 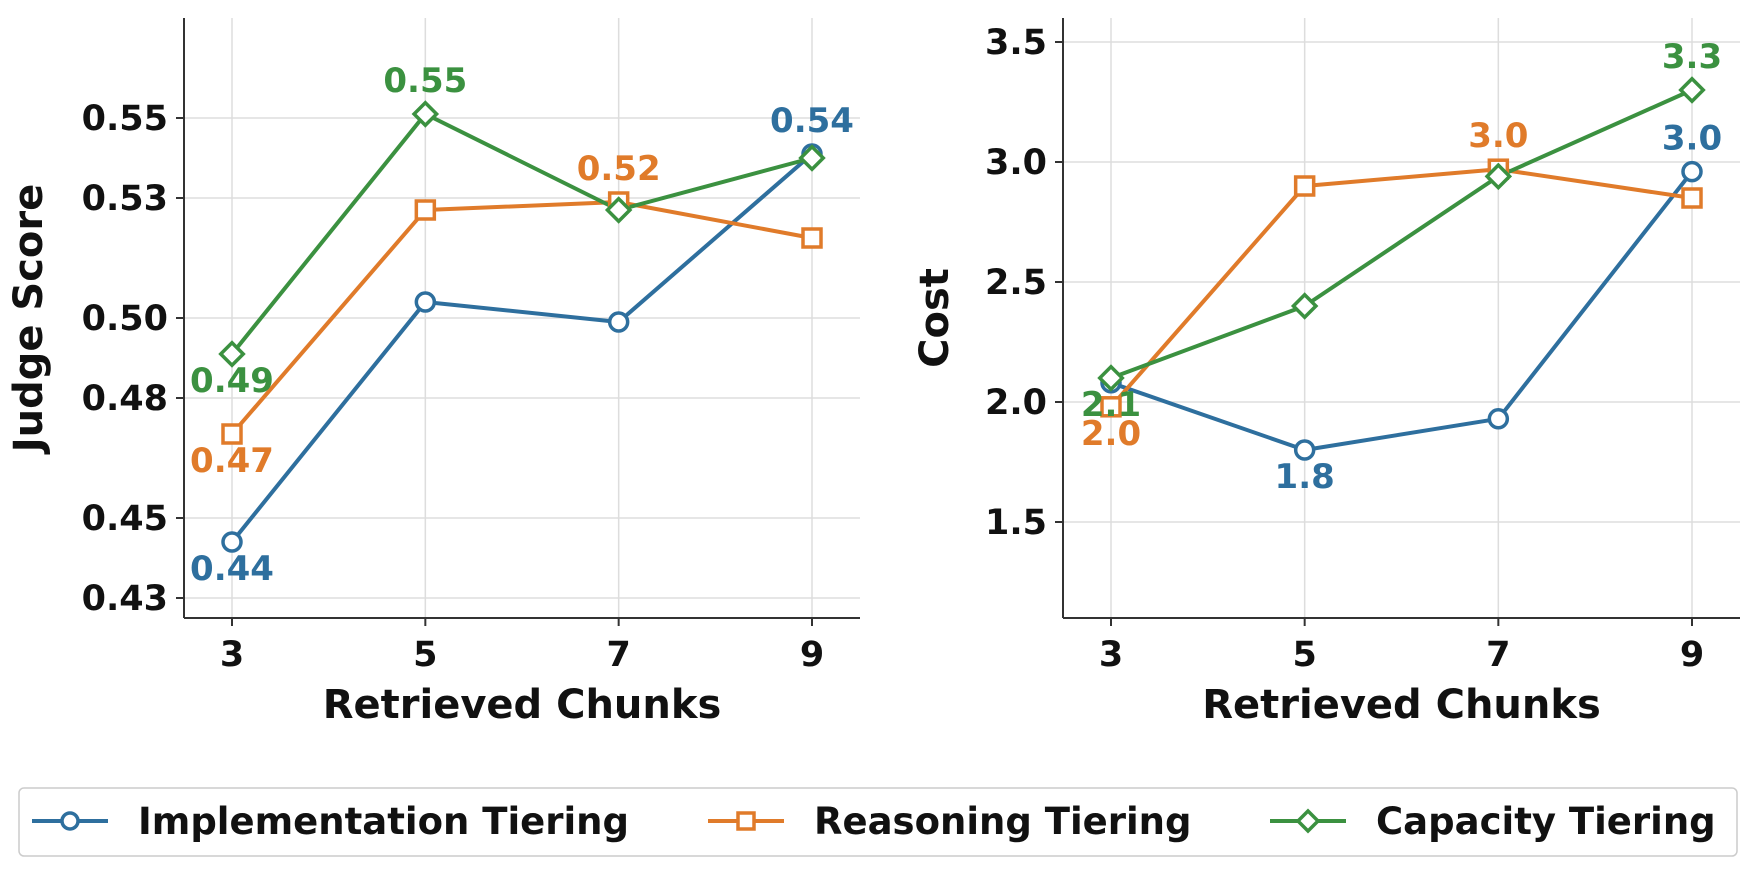 What do you see at coordinates (1692, 57) in the screenshot?
I see `data-label-capacity-tiering: 3.3` at bounding box center [1692, 57].